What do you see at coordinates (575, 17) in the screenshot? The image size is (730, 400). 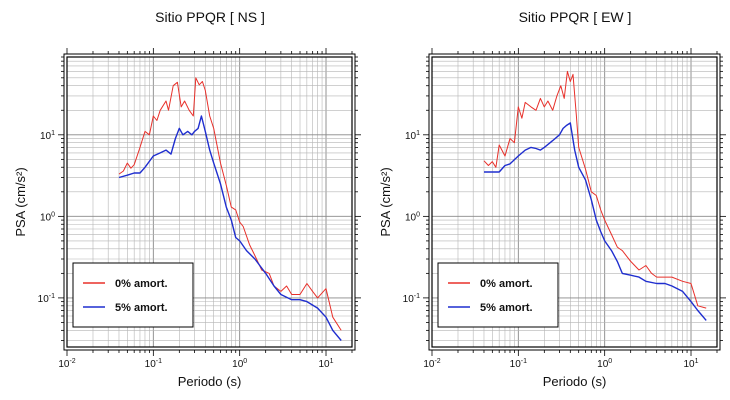 I see `chart-title: Sitio PPQR [ EW ]` at bounding box center [575, 17].